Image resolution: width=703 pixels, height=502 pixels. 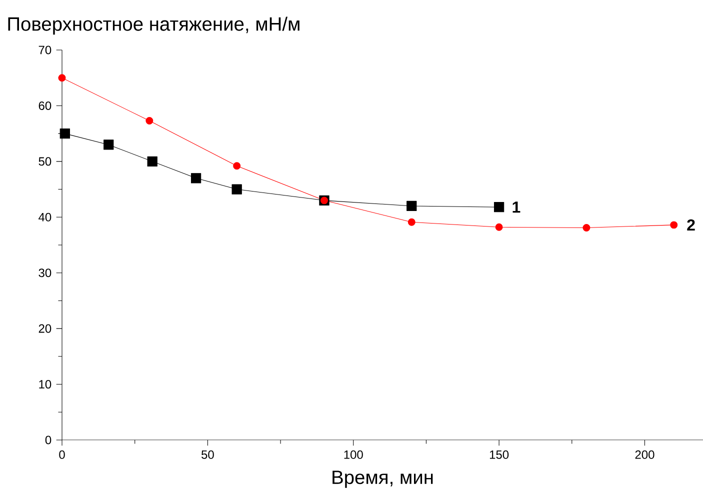 I want to click on series-label: 2, so click(x=691, y=225).